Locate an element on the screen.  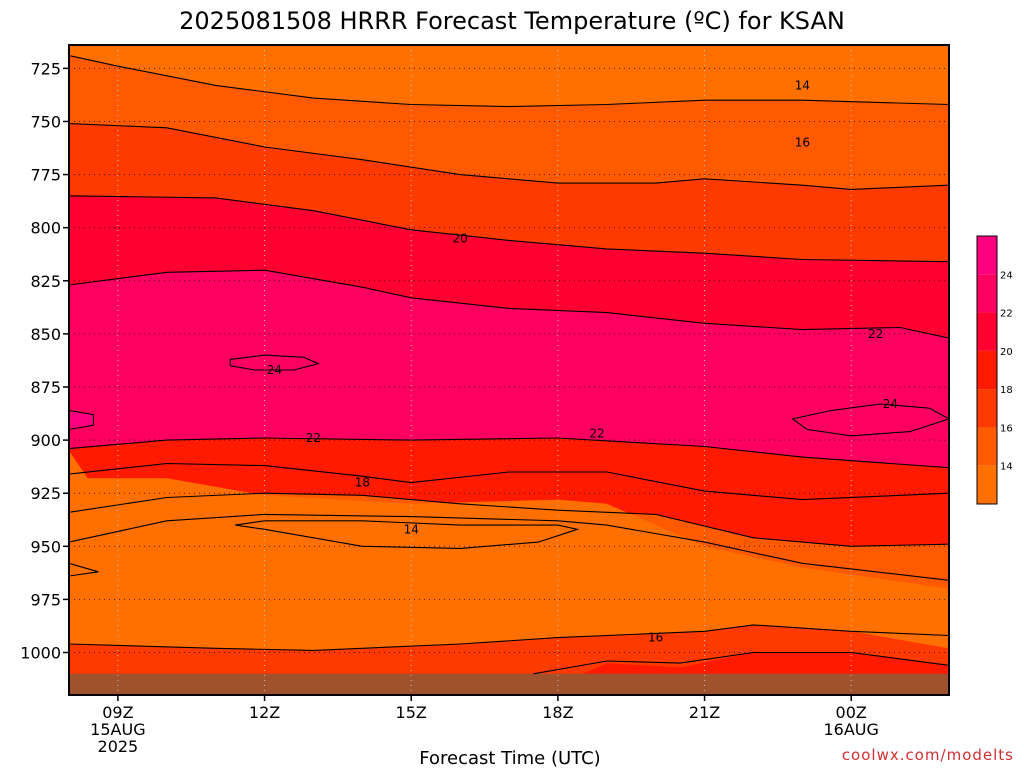
y-tick-label-900: 900 is located at coordinates (45, 440).